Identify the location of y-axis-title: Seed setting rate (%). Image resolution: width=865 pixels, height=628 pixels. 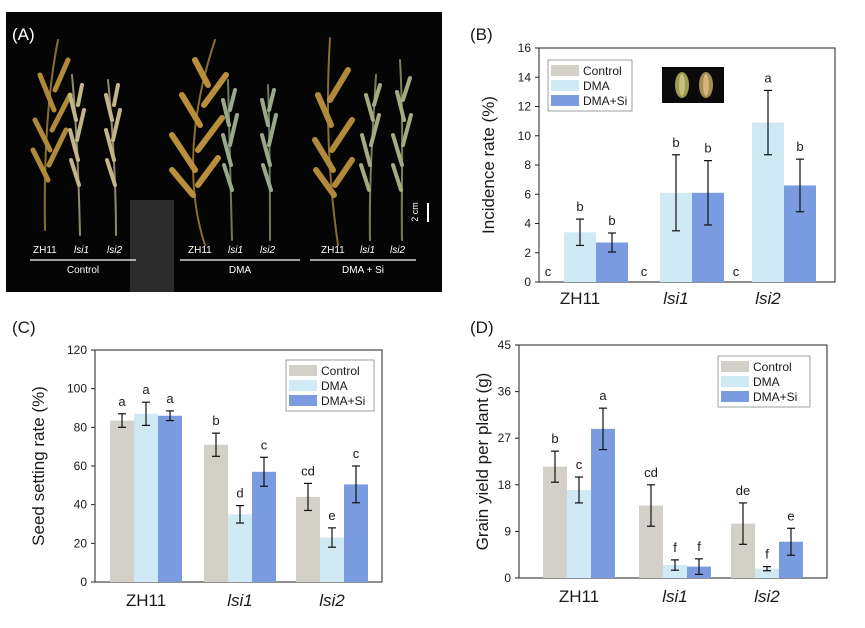
(38, 466).